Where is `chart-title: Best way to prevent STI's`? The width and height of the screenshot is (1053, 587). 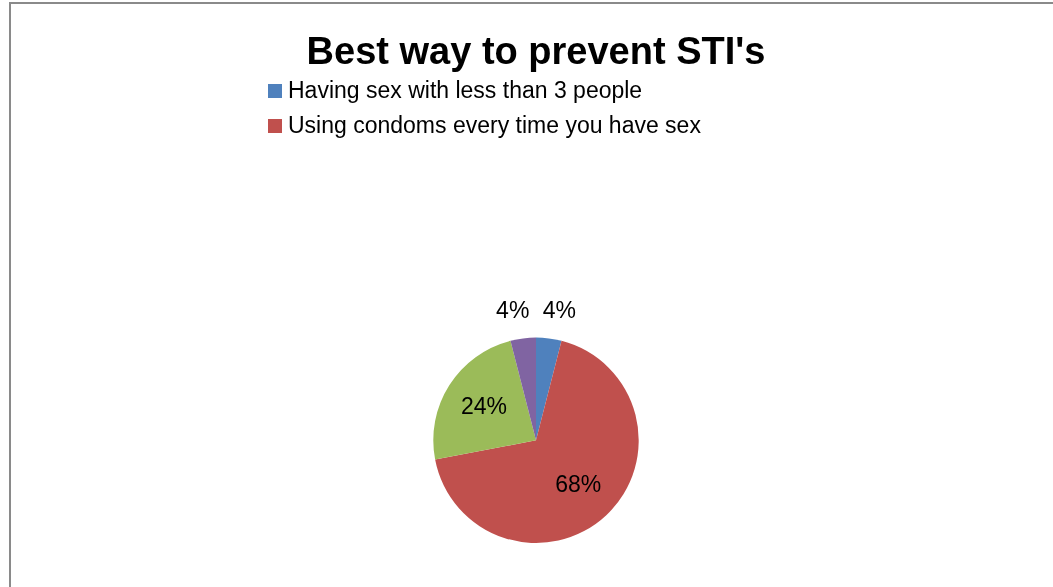 chart-title: Best way to prevent STI's is located at coordinates (536, 51).